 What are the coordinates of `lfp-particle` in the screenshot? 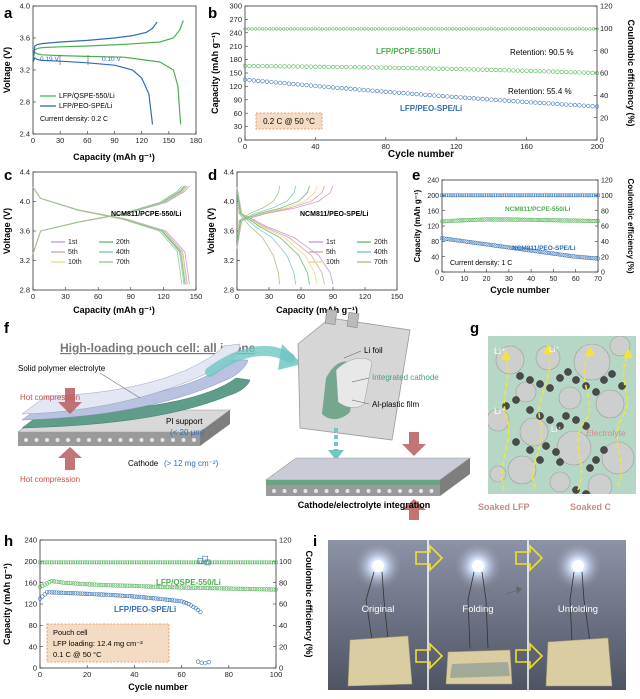 It's located at (498, 474).